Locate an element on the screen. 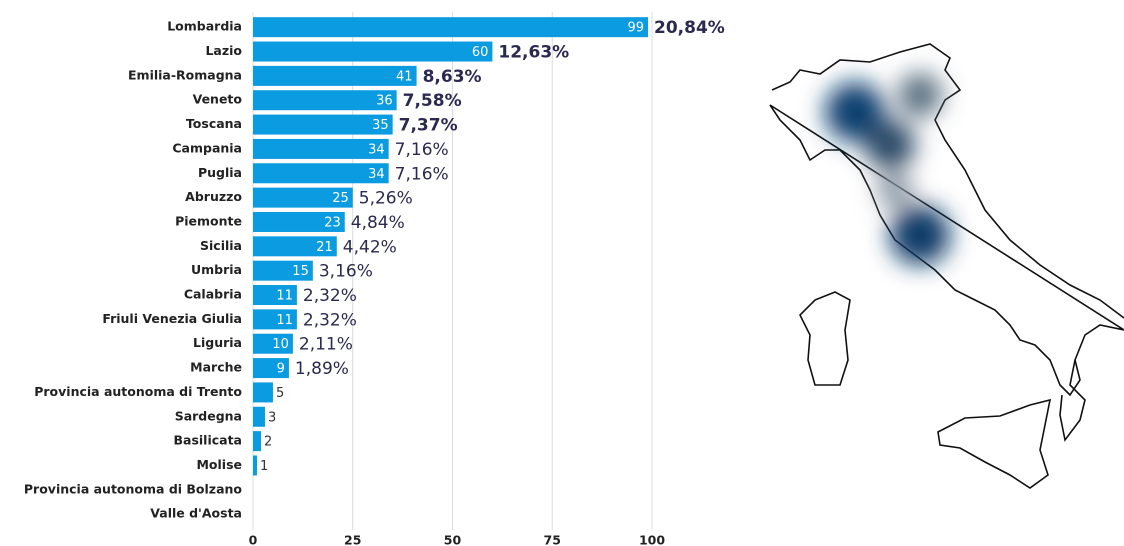  category-label: Valle d'Aosta is located at coordinates (196, 513).